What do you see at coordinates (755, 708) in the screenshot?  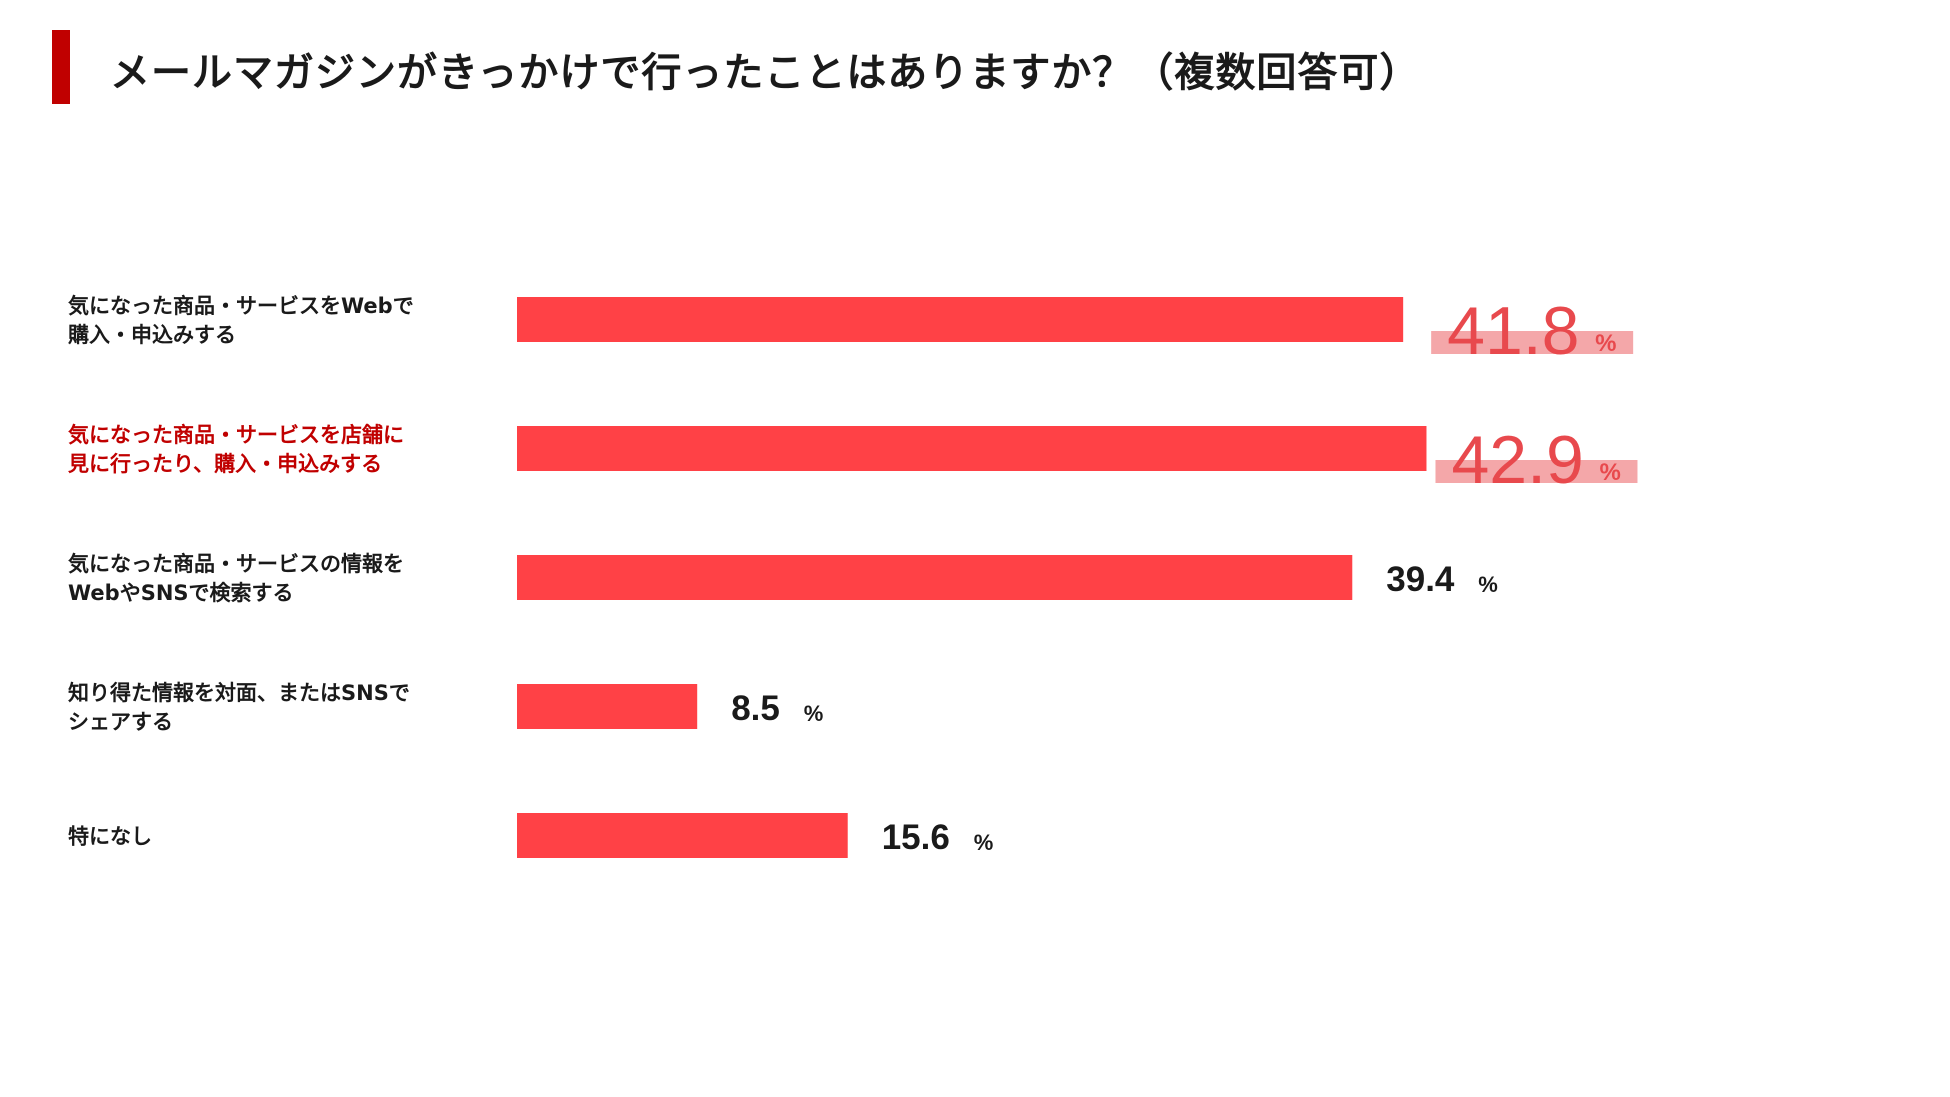 I see `value-label: 8.5` at bounding box center [755, 708].